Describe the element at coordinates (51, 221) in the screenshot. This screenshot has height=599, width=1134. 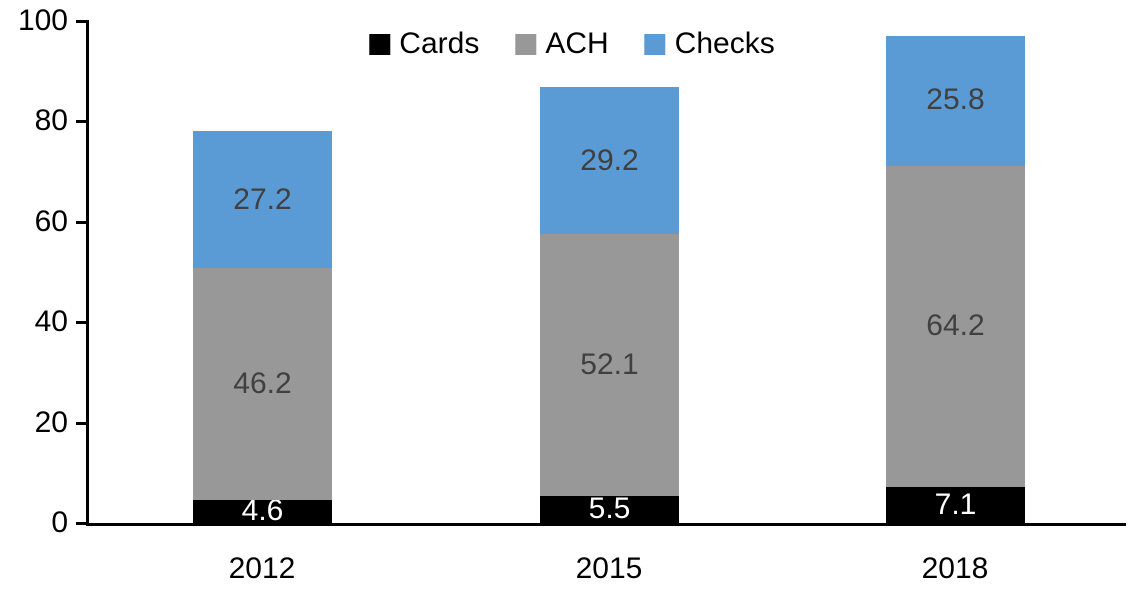
I see `y-axis-tick-label: 60` at that location.